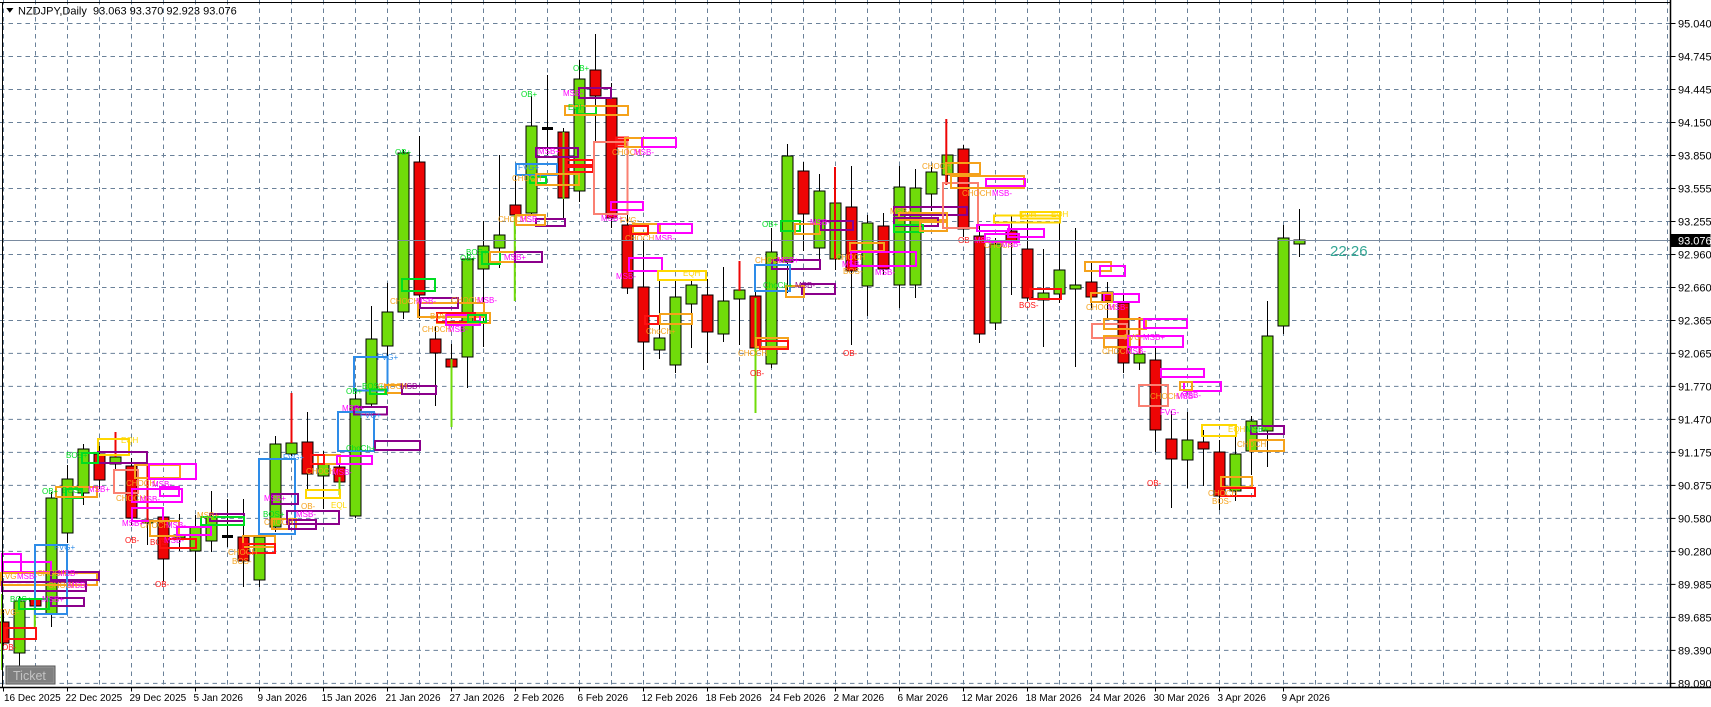 The image size is (1711, 707). I want to click on svg-text: FVG, so click(8, 576).